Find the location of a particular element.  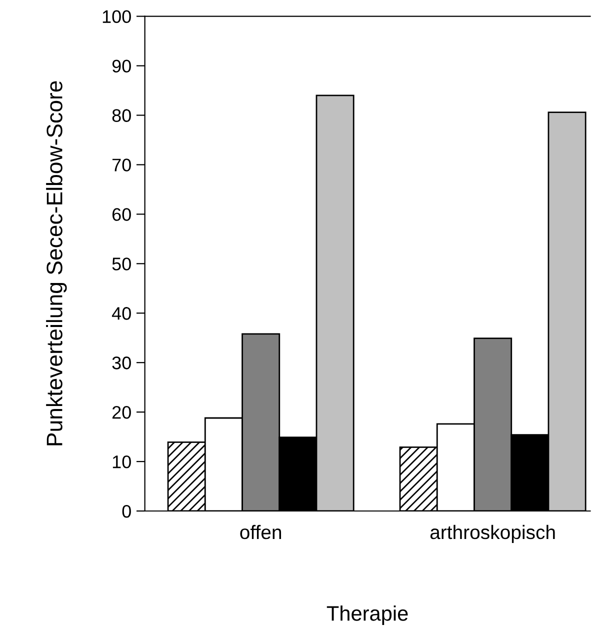

x-tick-label: arthroskopisch is located at coordinates (492, 534).